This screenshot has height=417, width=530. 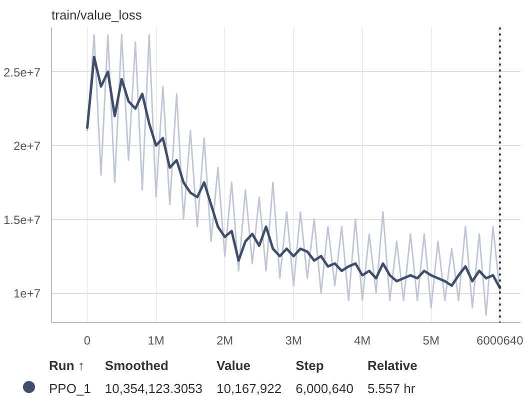 I want to click on text: Value, so click(x=234, y=366).